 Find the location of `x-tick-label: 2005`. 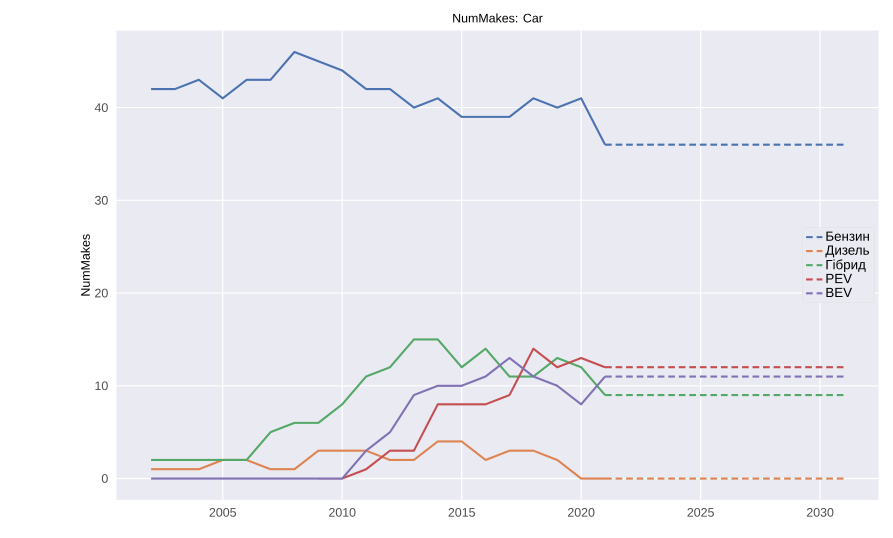

x-tick-label: 2005 is located at coordinates (223, 512).